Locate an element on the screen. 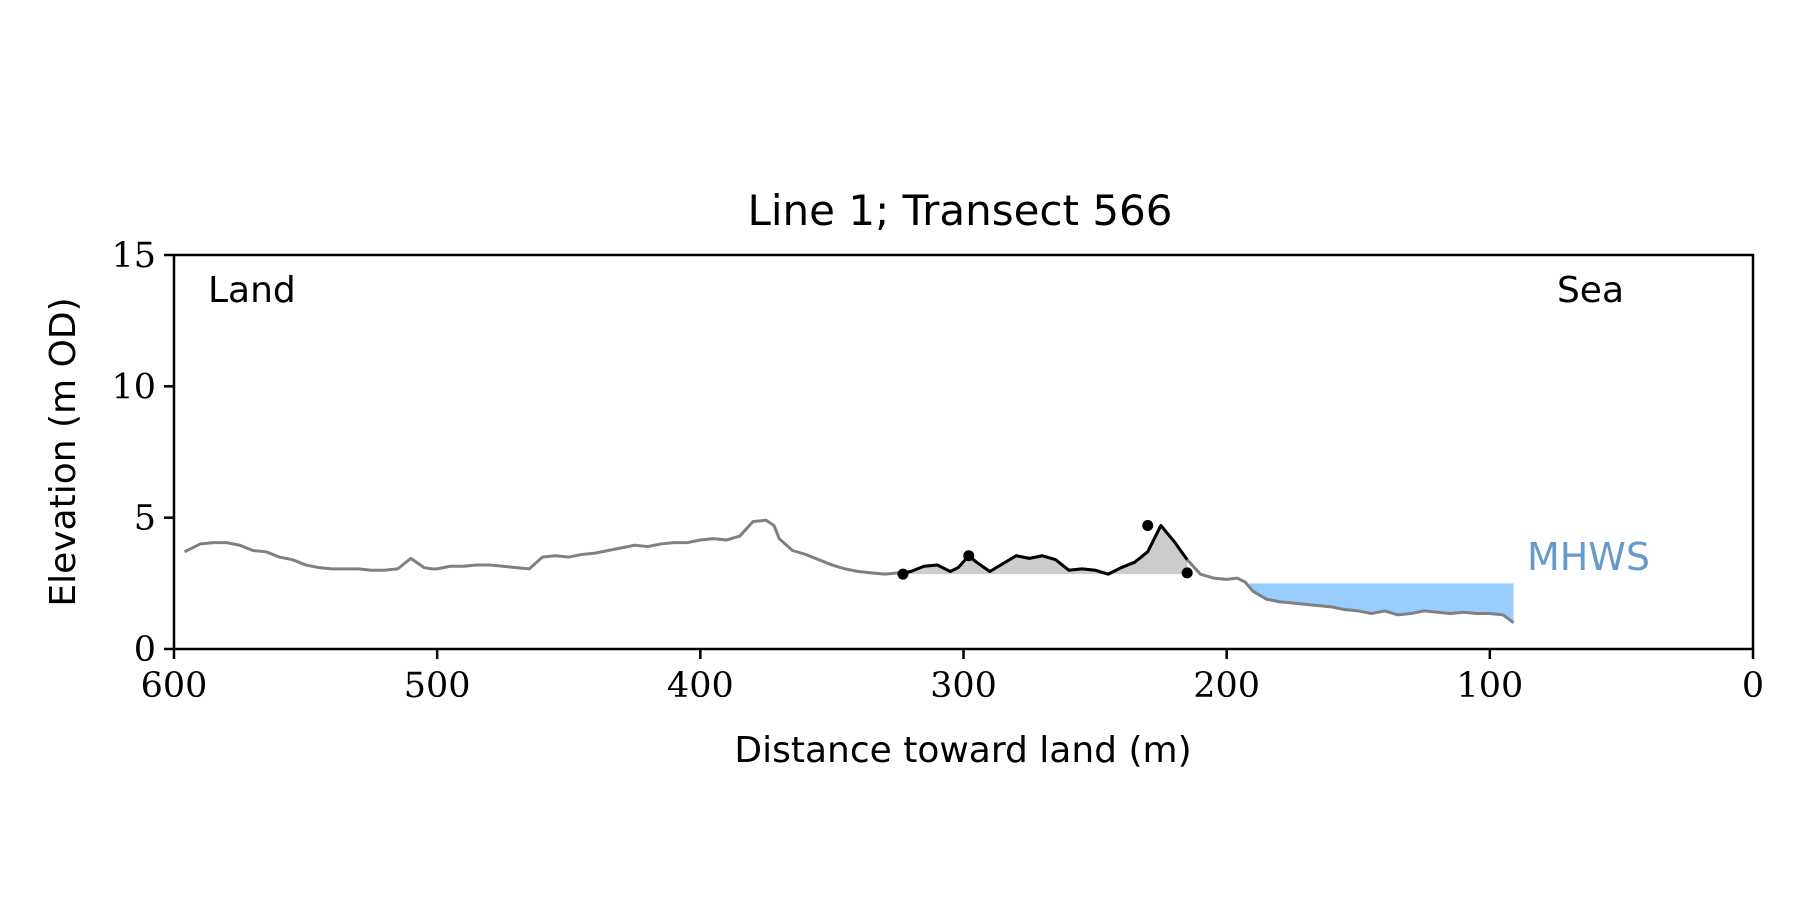  plot-area is located at coordinates (849, 571).